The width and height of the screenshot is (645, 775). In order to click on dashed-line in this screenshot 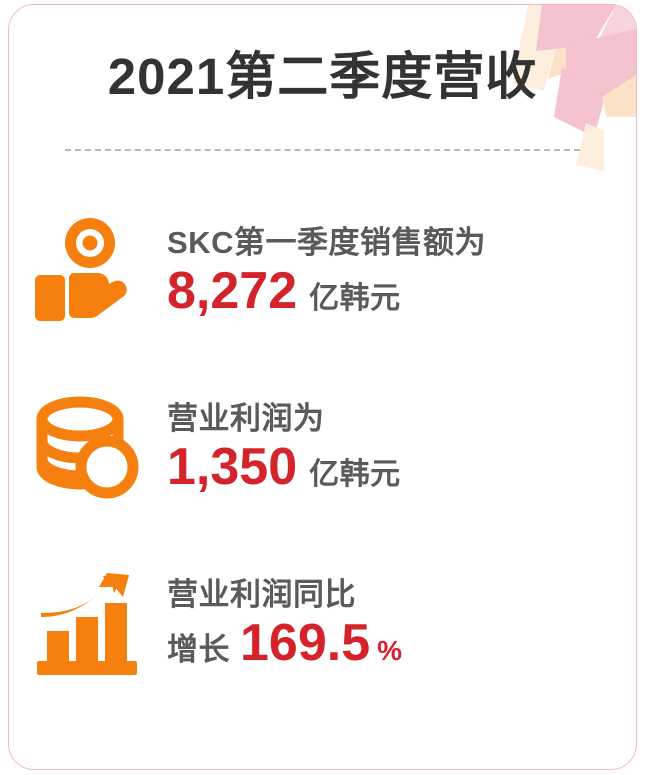, I will do `click(322, 150)`.